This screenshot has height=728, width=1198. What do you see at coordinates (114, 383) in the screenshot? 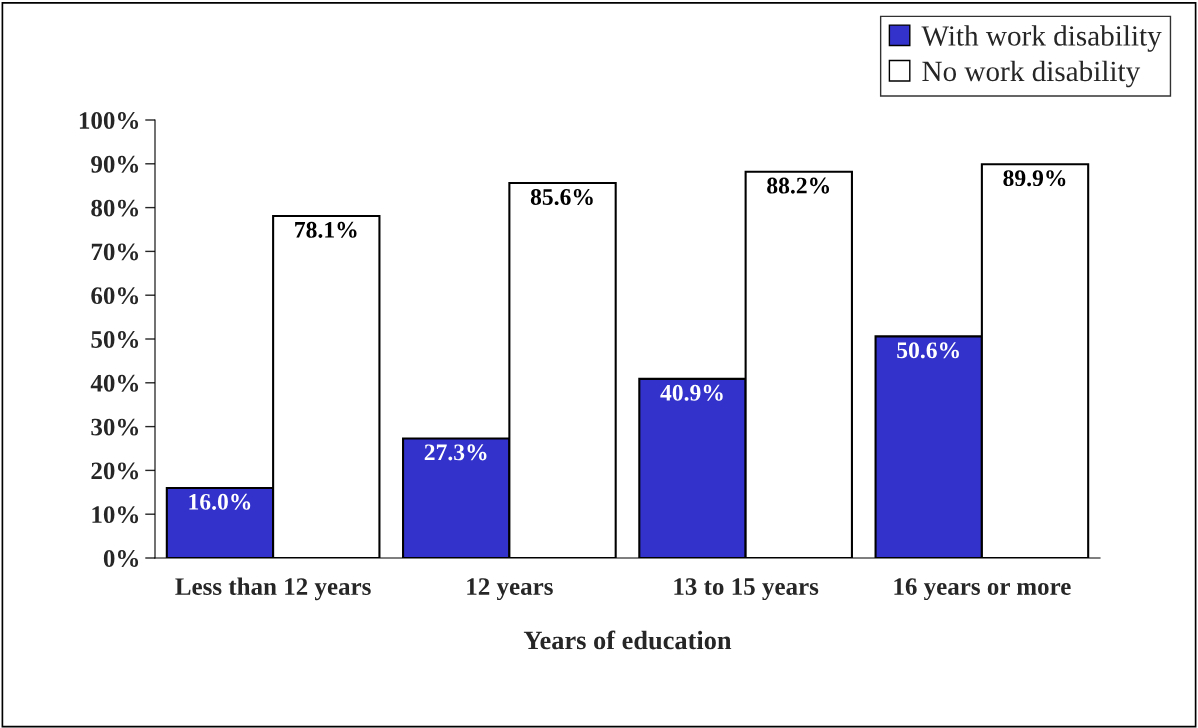
I see `y-tick-label: 40%` at bounding box center [114, 383].